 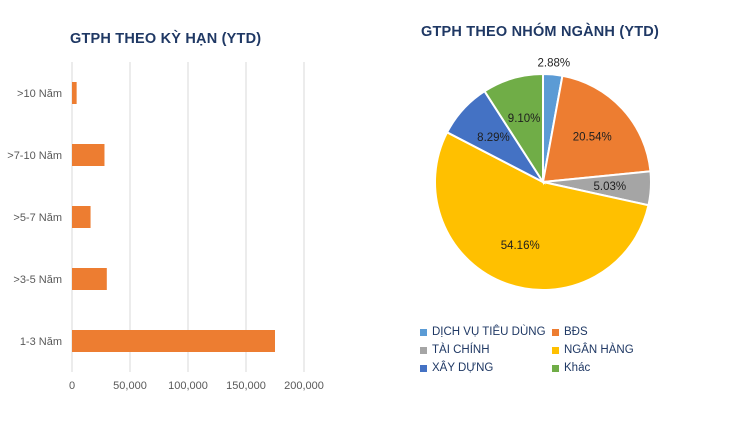 I want to click on category-label: >10 Năm, so click(x=39, y=94).